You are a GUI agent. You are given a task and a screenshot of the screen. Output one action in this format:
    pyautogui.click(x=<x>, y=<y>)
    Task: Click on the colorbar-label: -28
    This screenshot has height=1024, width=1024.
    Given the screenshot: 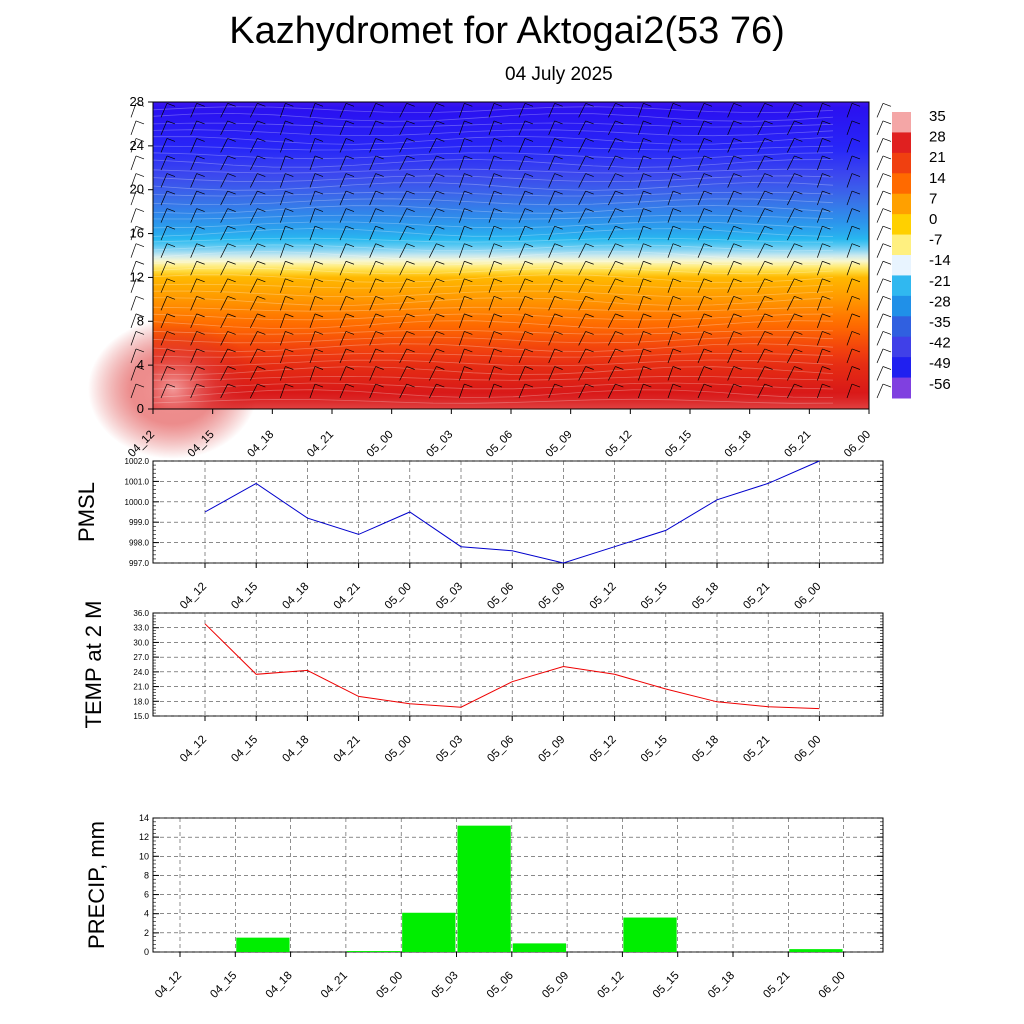 What is the action you would take?
    pyautogui.click(x=940, y=301)
    